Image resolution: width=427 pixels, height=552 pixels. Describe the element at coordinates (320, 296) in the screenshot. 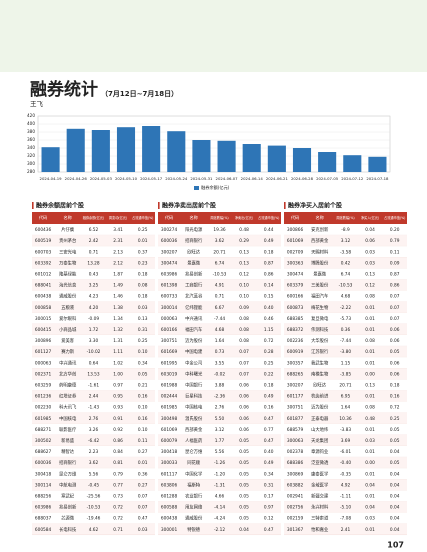

I see `table-cell: 福田汽车` at that location.